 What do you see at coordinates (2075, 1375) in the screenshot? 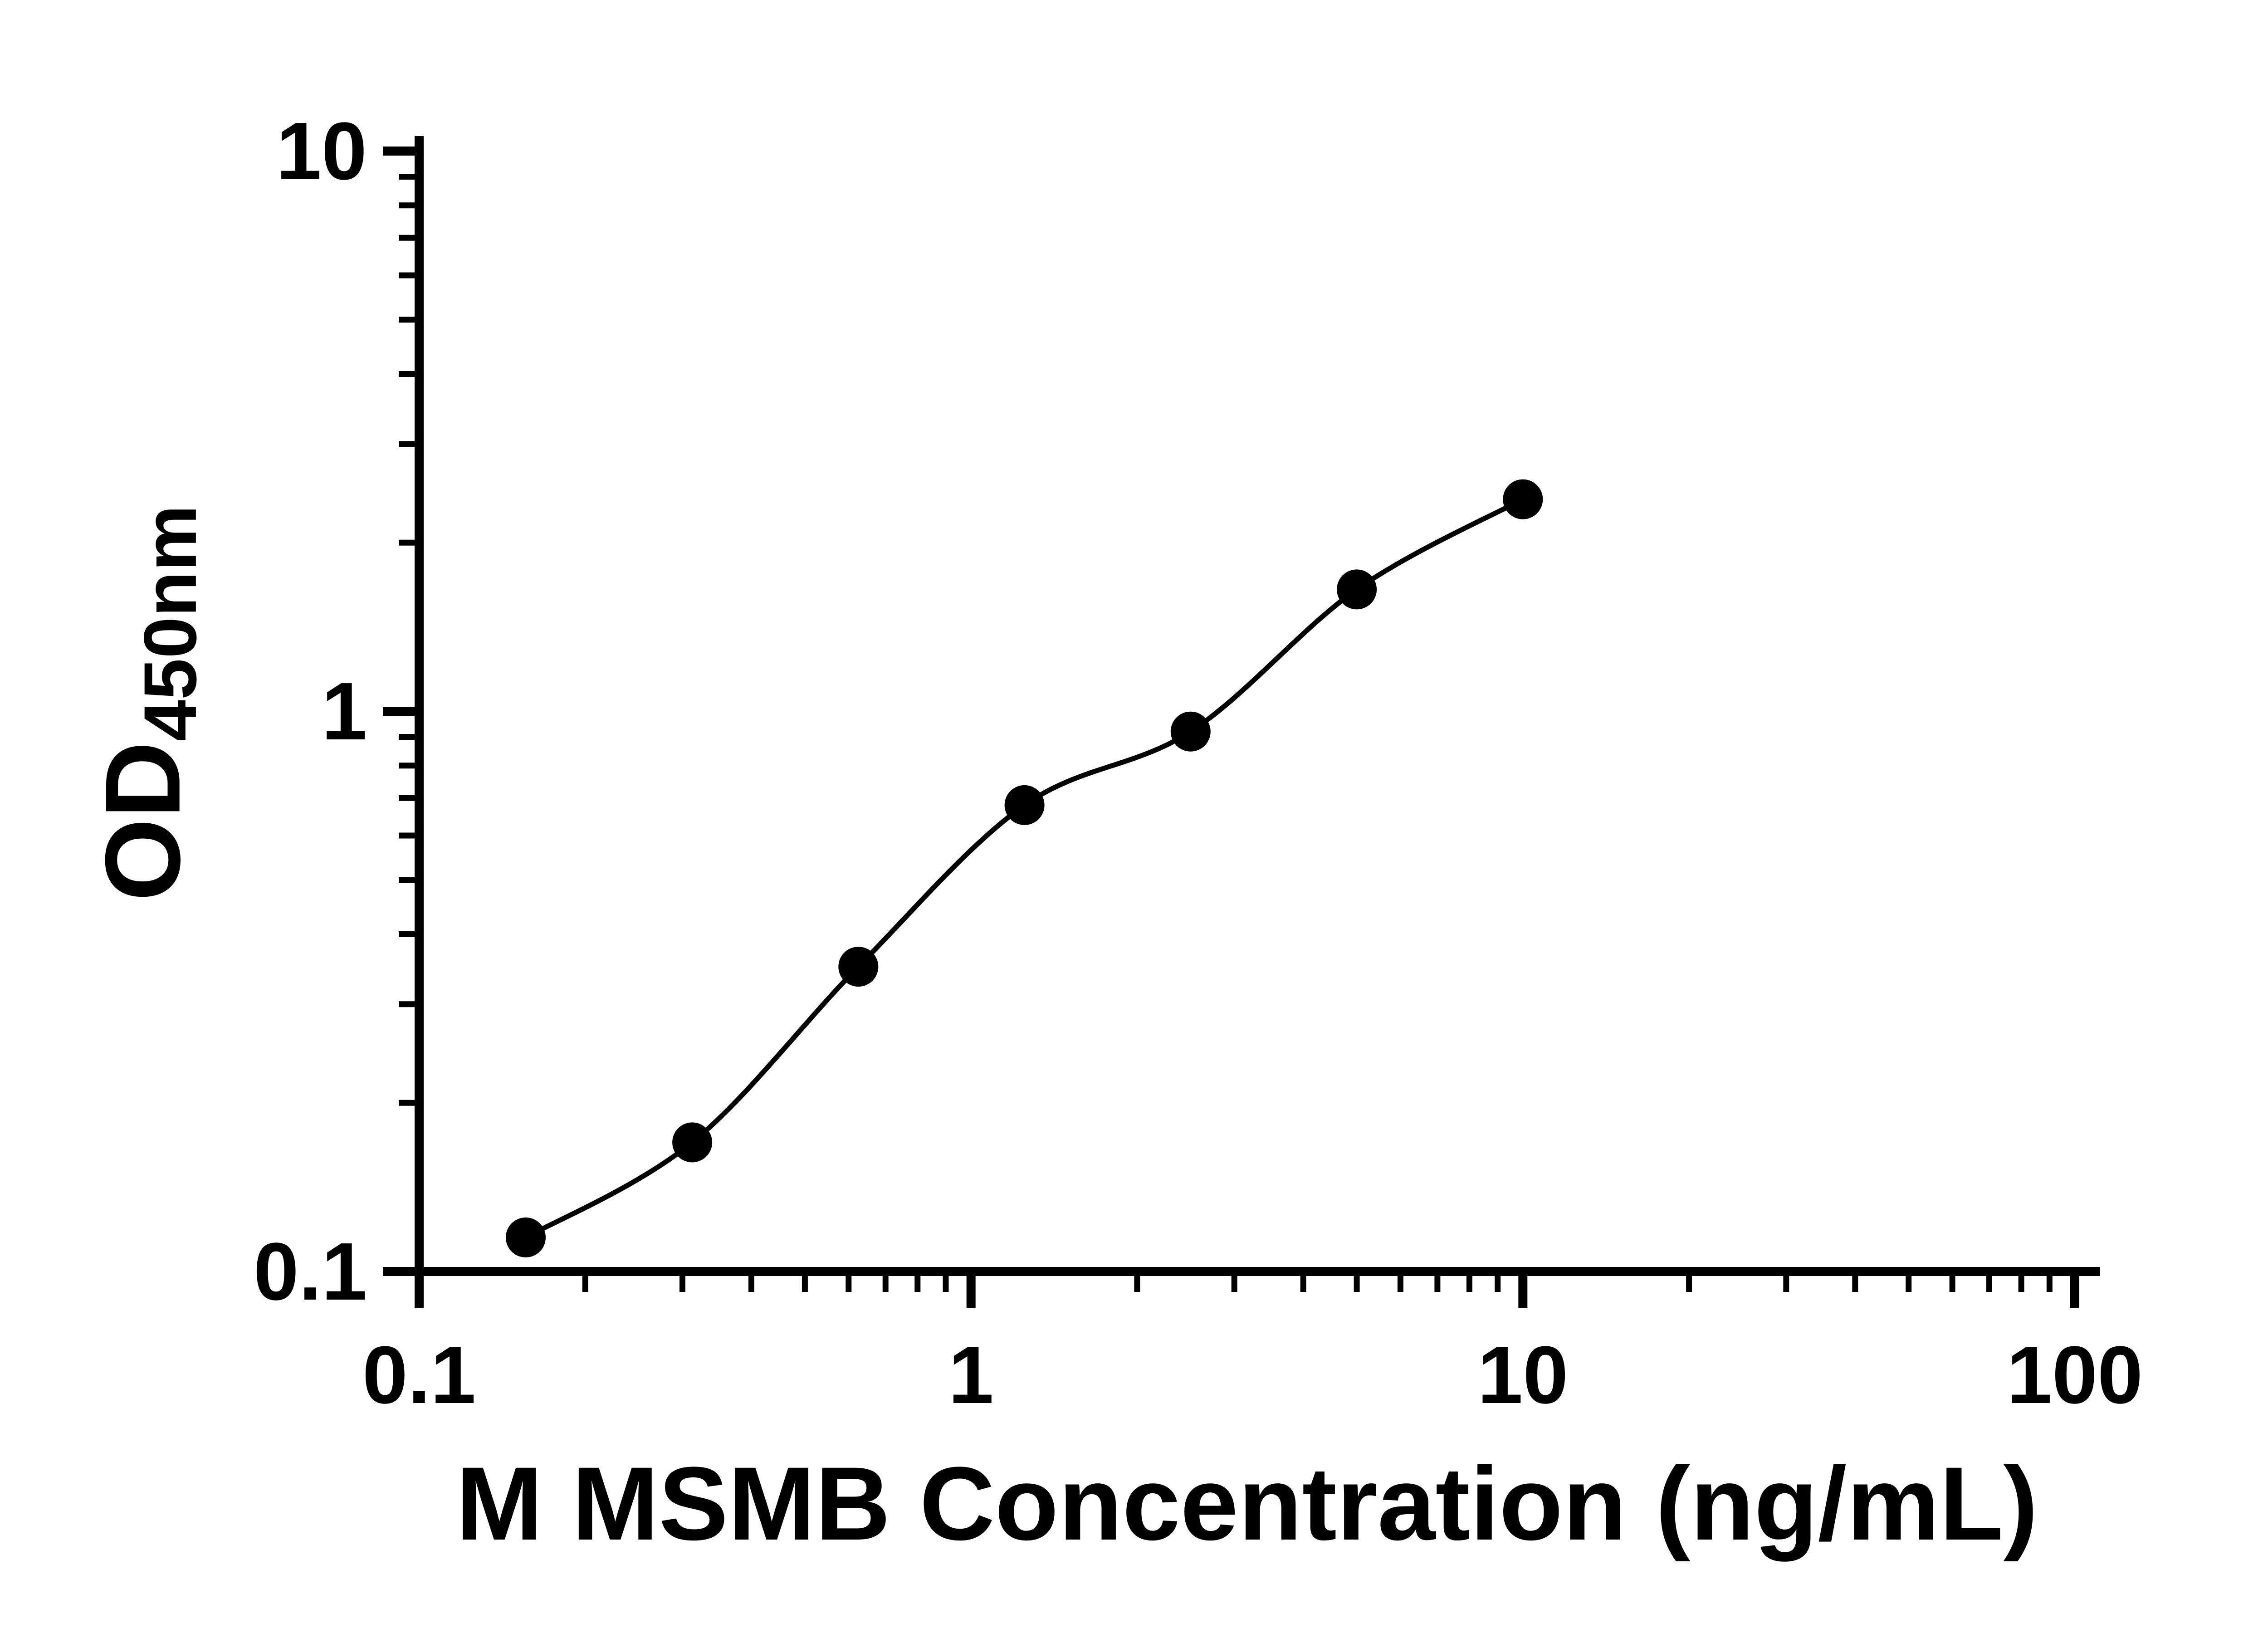
I see `x-axis-tick-label: 100` at bounding box center [2075, 1375].